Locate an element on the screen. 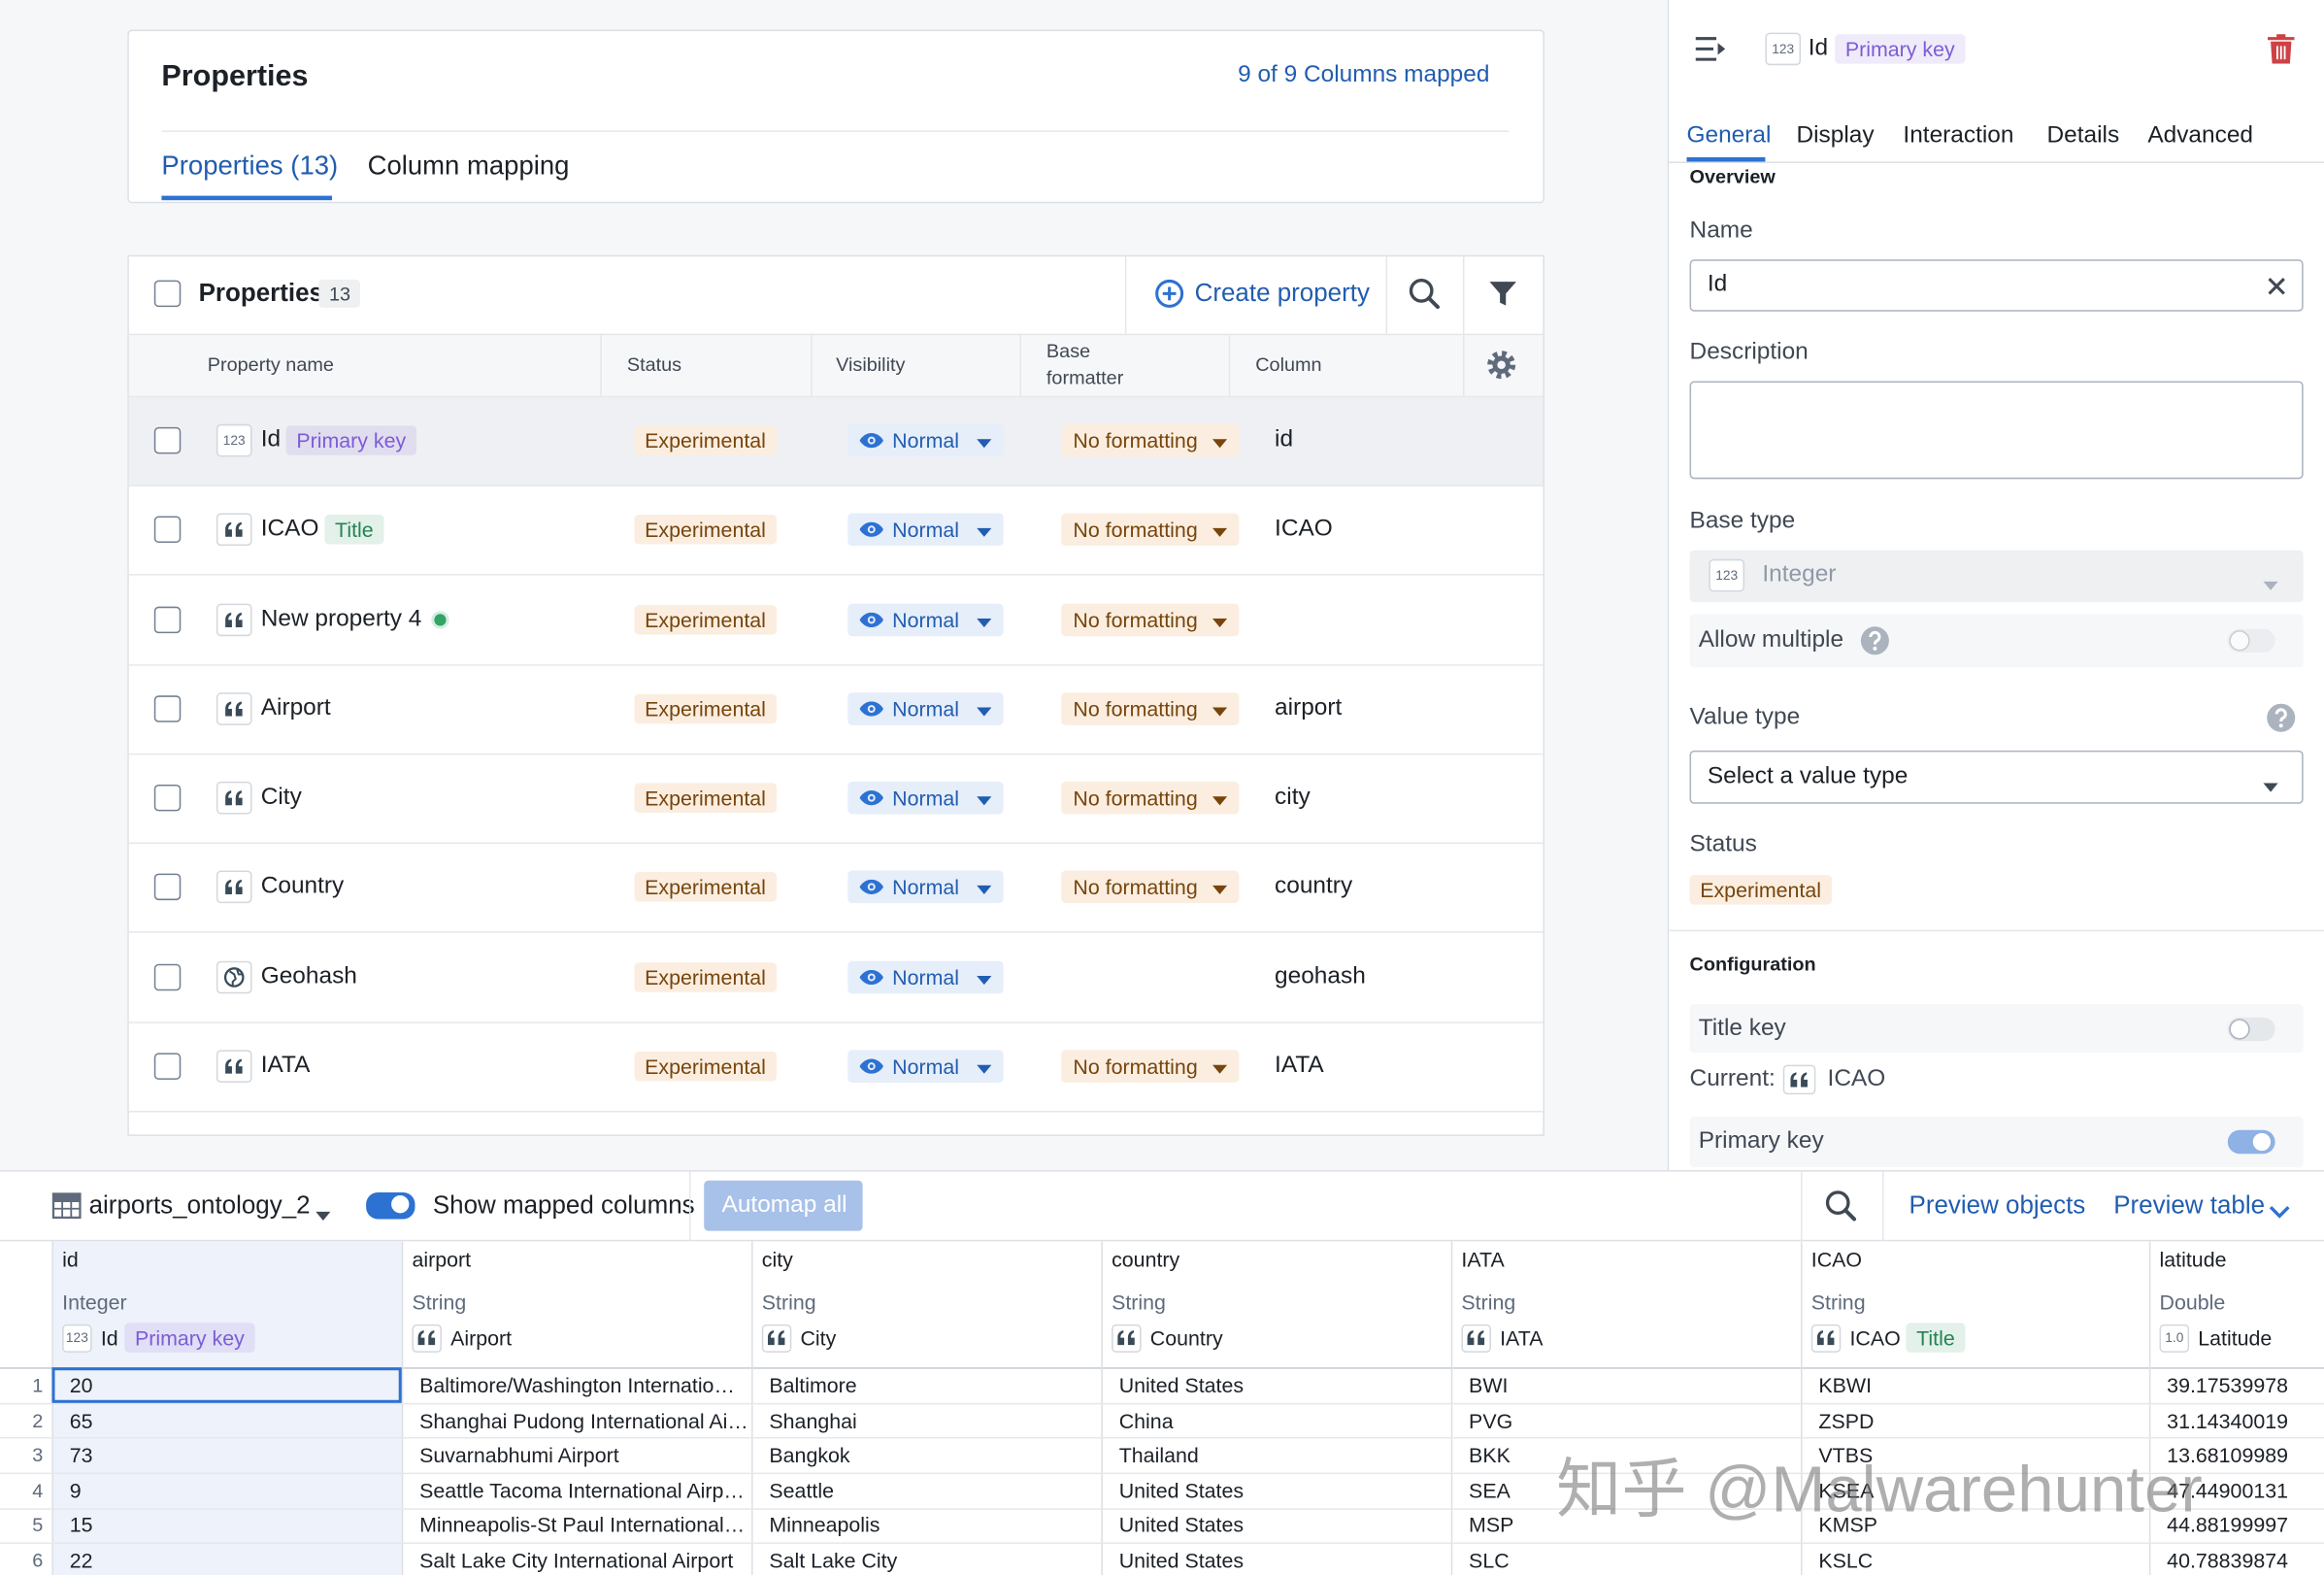  preview-table: Preview table is located at coordinates (2189, 1205).